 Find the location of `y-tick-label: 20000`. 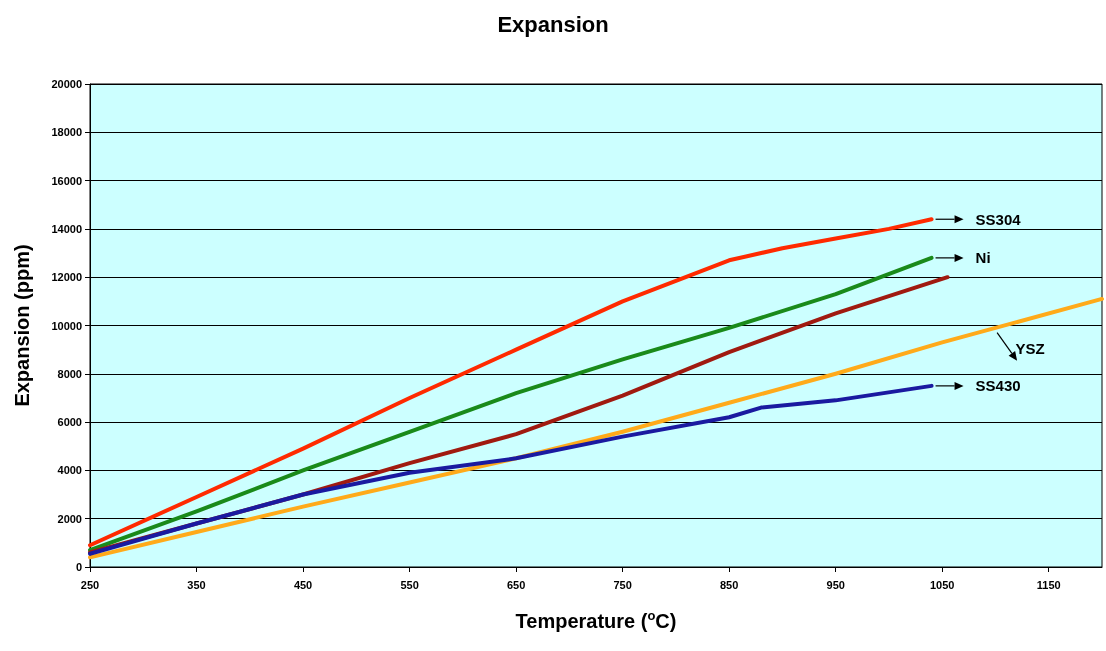

y-tick-label: 20000 is located at coordinates (66, 84).